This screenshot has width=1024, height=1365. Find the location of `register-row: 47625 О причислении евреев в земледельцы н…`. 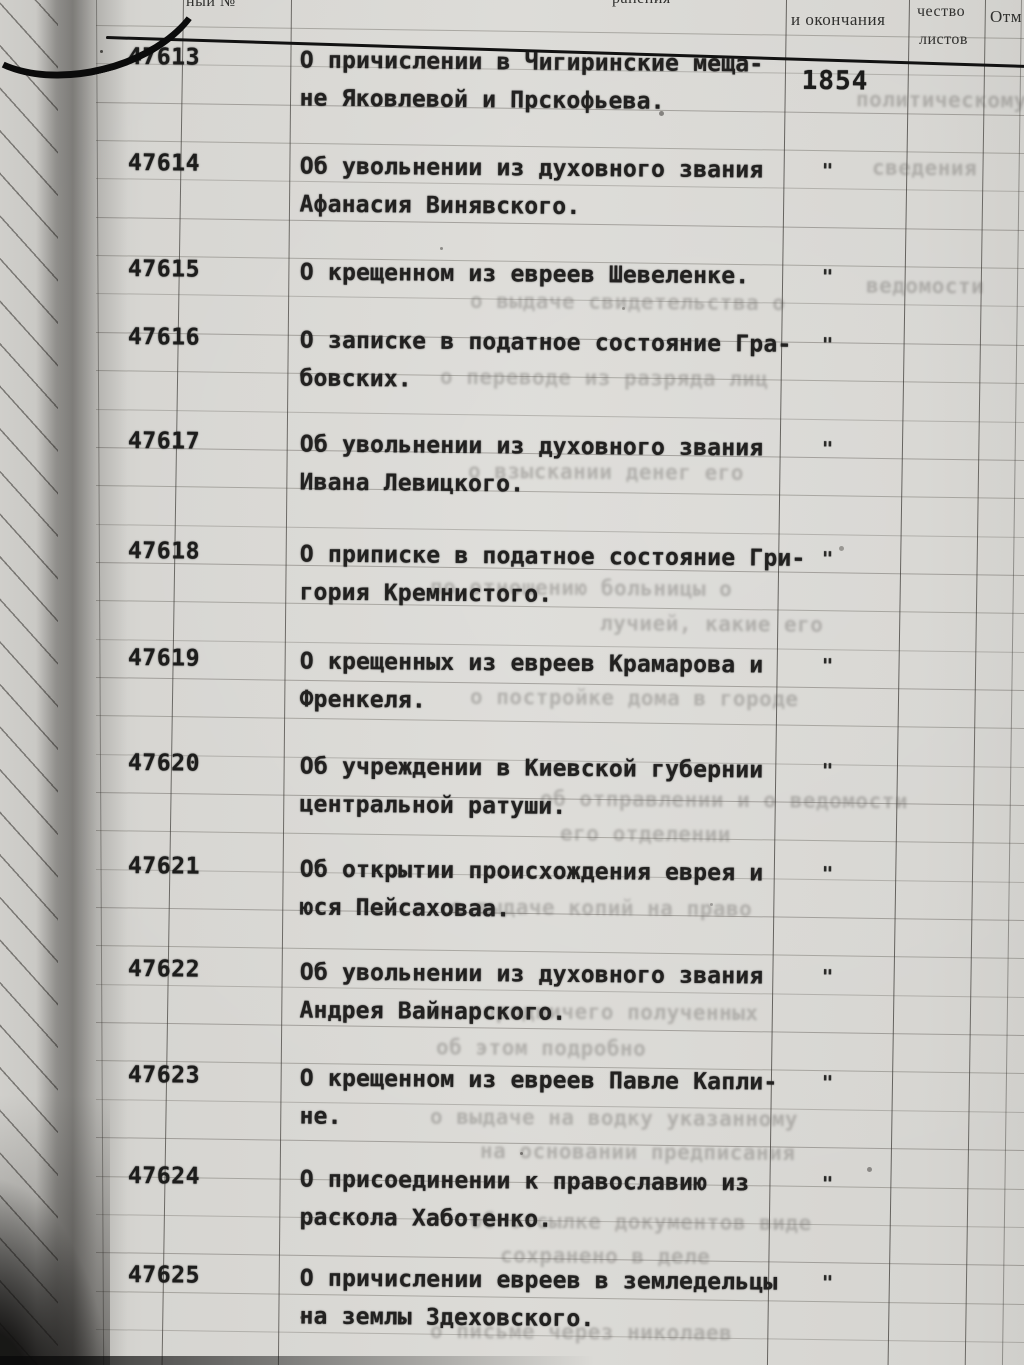

register-row: 47625 О причислении евреев в земледельцы н… is located at coordinates (512, 1308).